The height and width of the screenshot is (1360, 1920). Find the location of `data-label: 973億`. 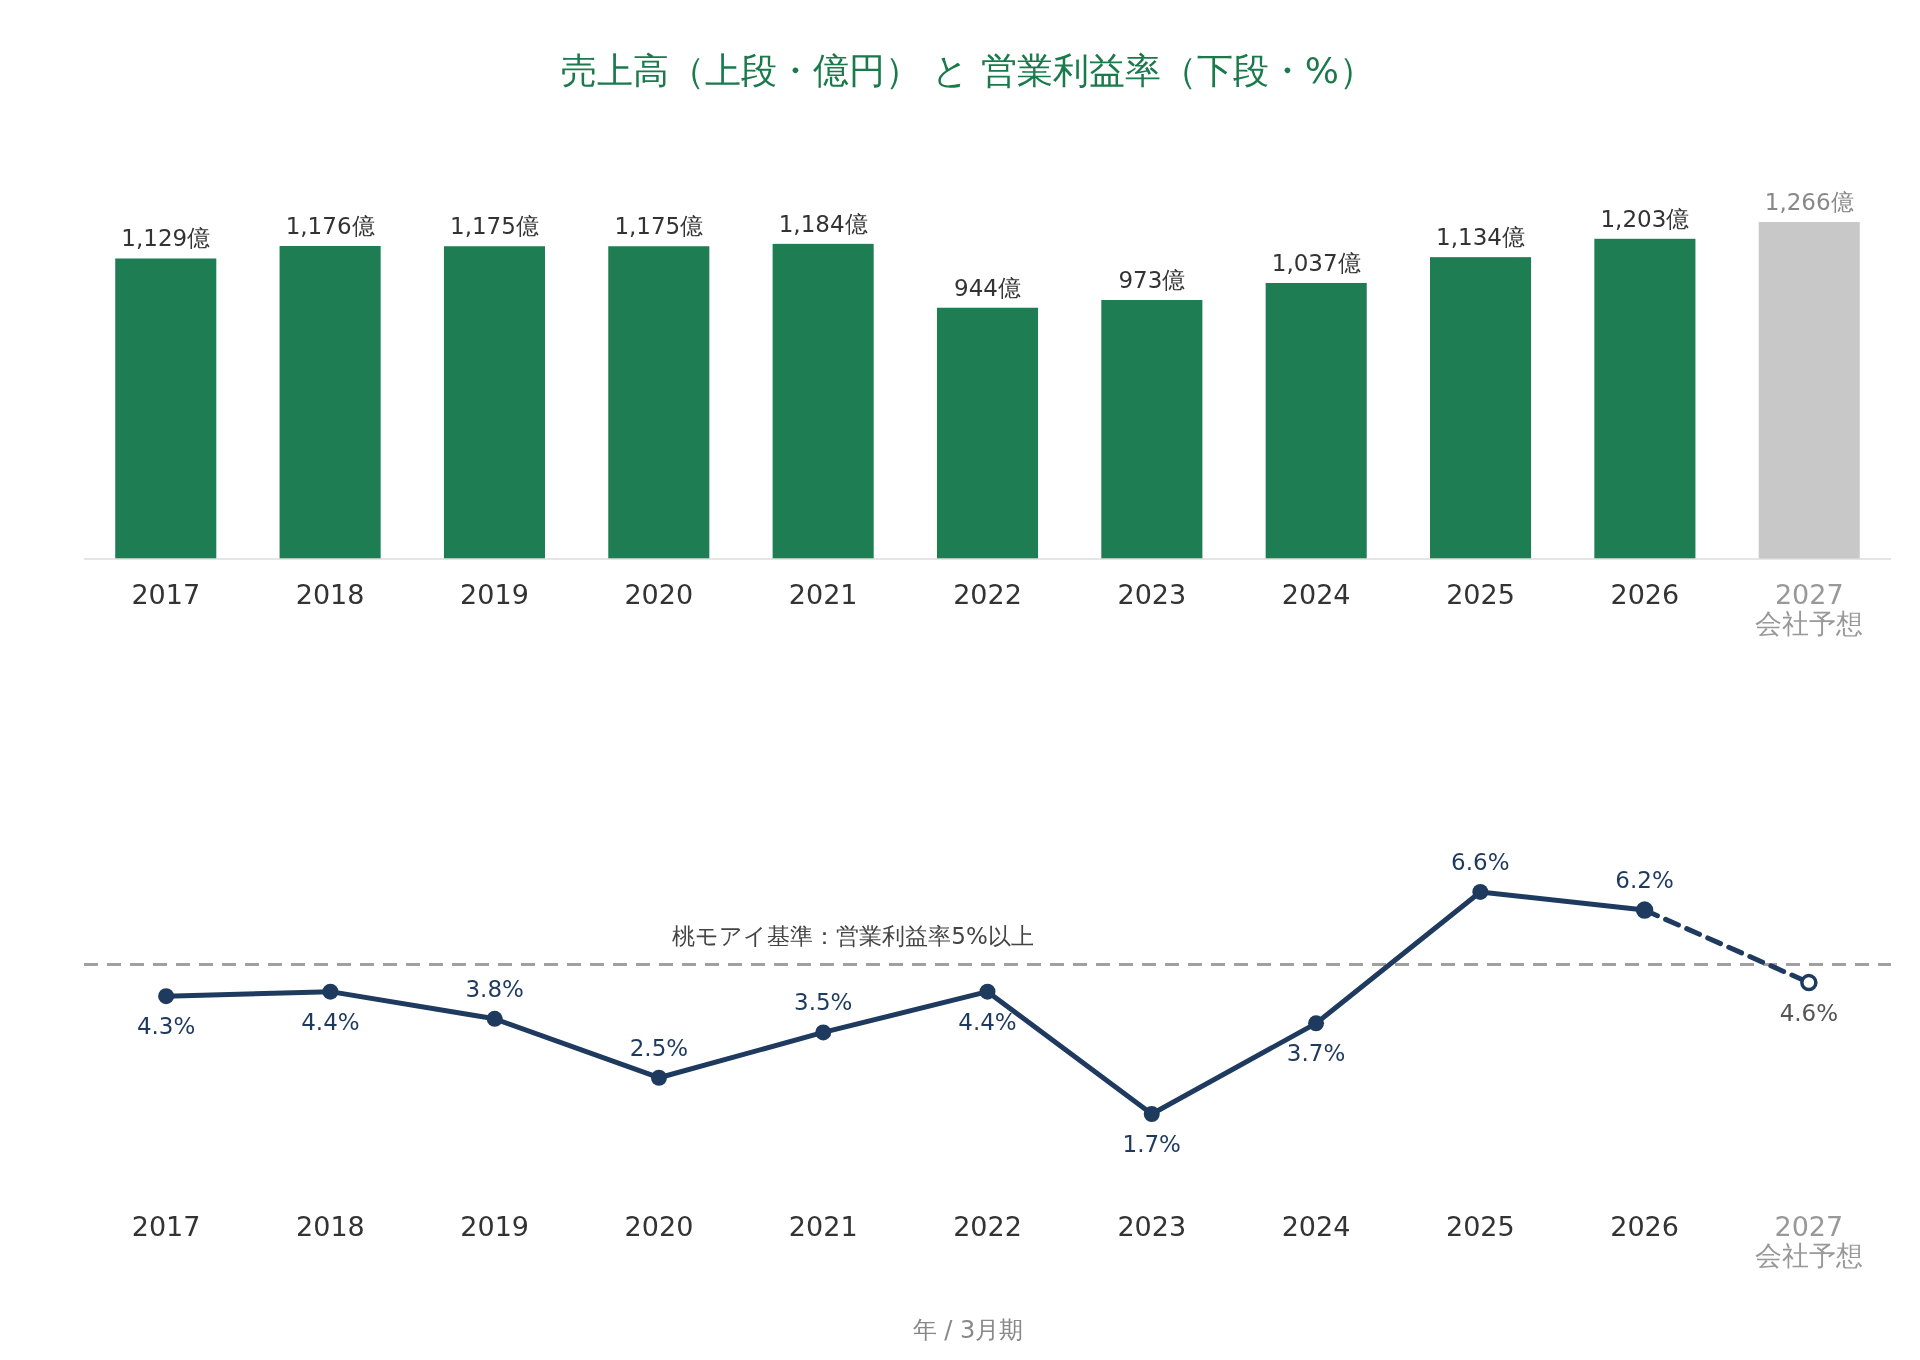

data-label: 973億 is located at coordinates (1152, 280).